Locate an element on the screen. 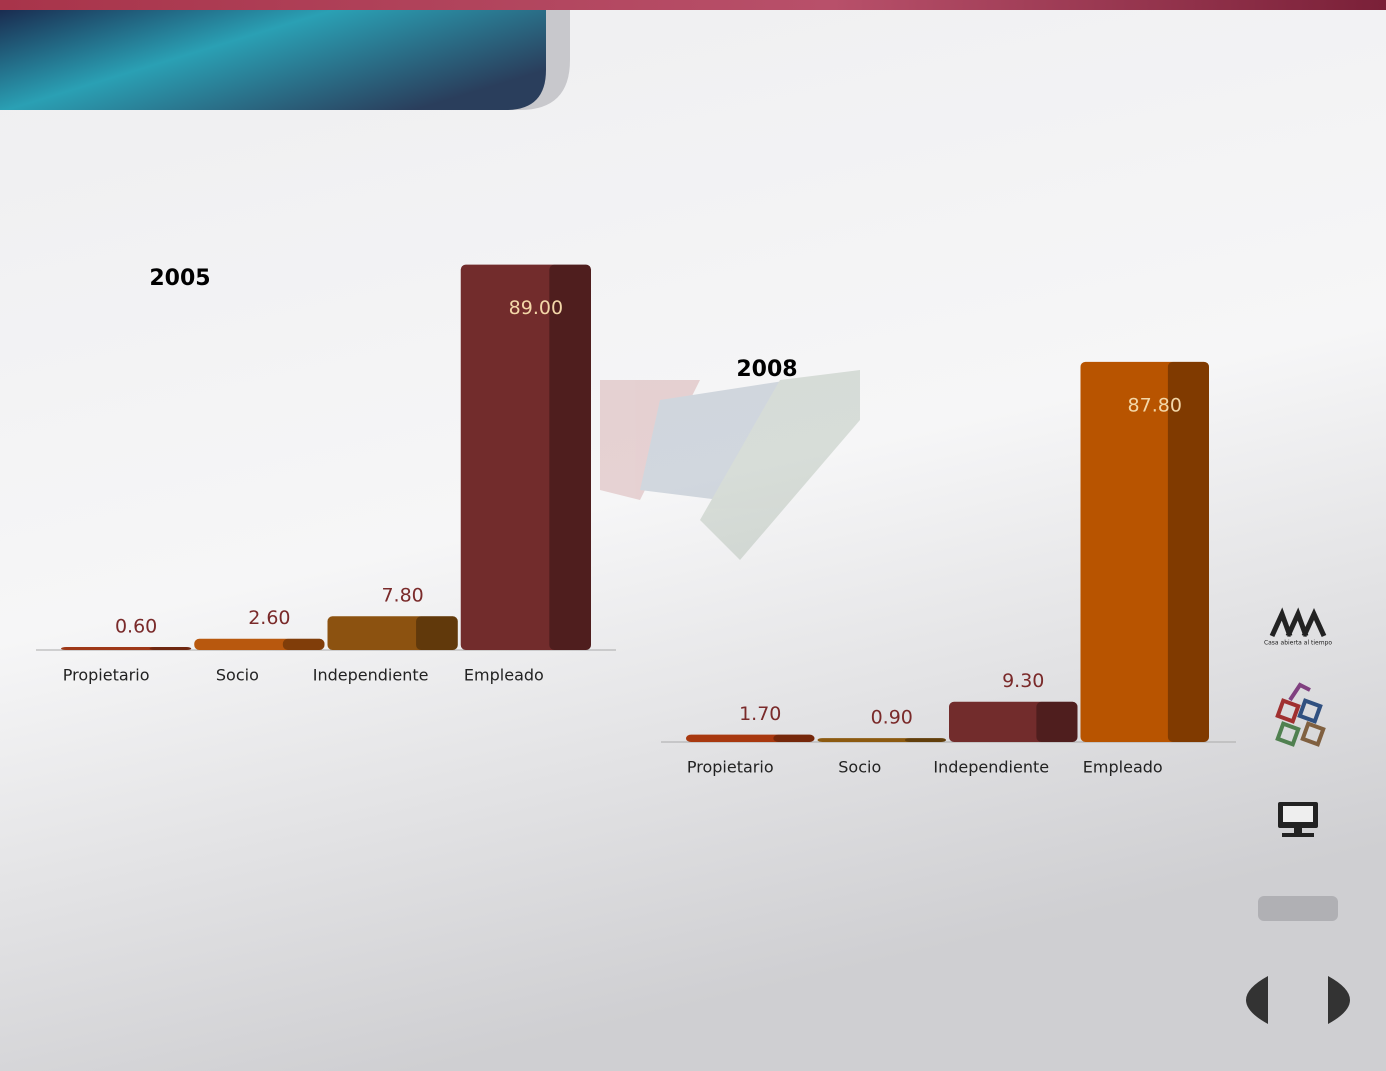 Image resolution: width=1386 pixels, height=1071 pixels. value-label: 87.80 is located at coordinates (1155, 405).